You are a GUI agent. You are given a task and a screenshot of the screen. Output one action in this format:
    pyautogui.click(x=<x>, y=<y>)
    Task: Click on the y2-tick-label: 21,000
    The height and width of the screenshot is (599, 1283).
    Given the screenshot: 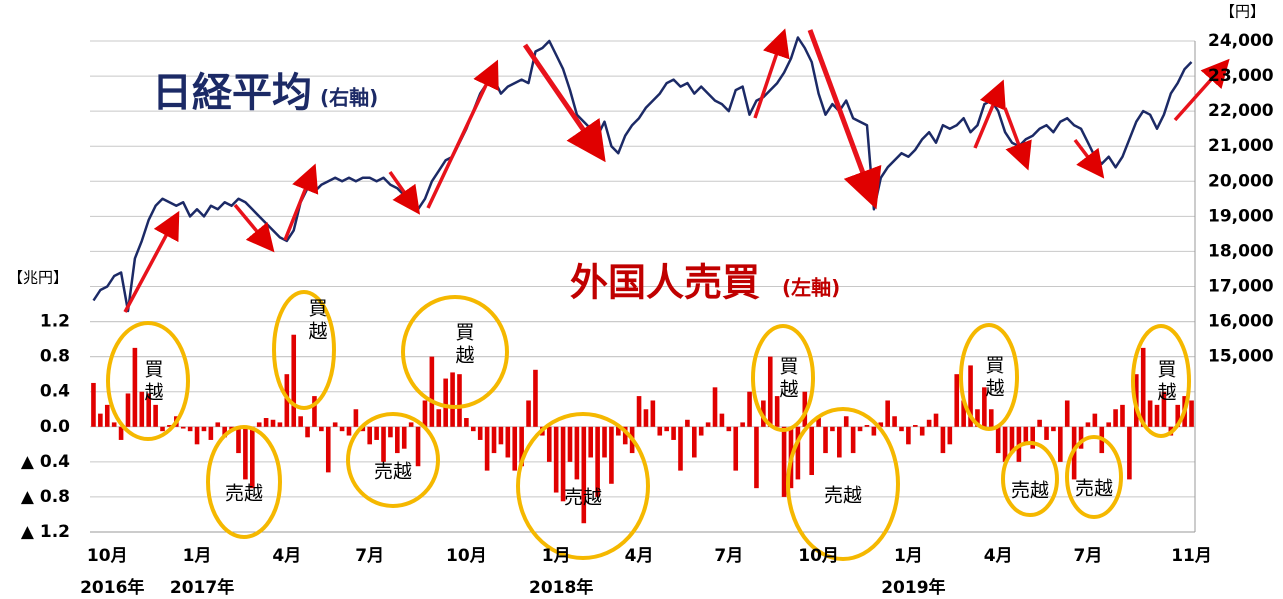 What is the action you would take?
    pyautogui.click(x=1241, y=146)
    